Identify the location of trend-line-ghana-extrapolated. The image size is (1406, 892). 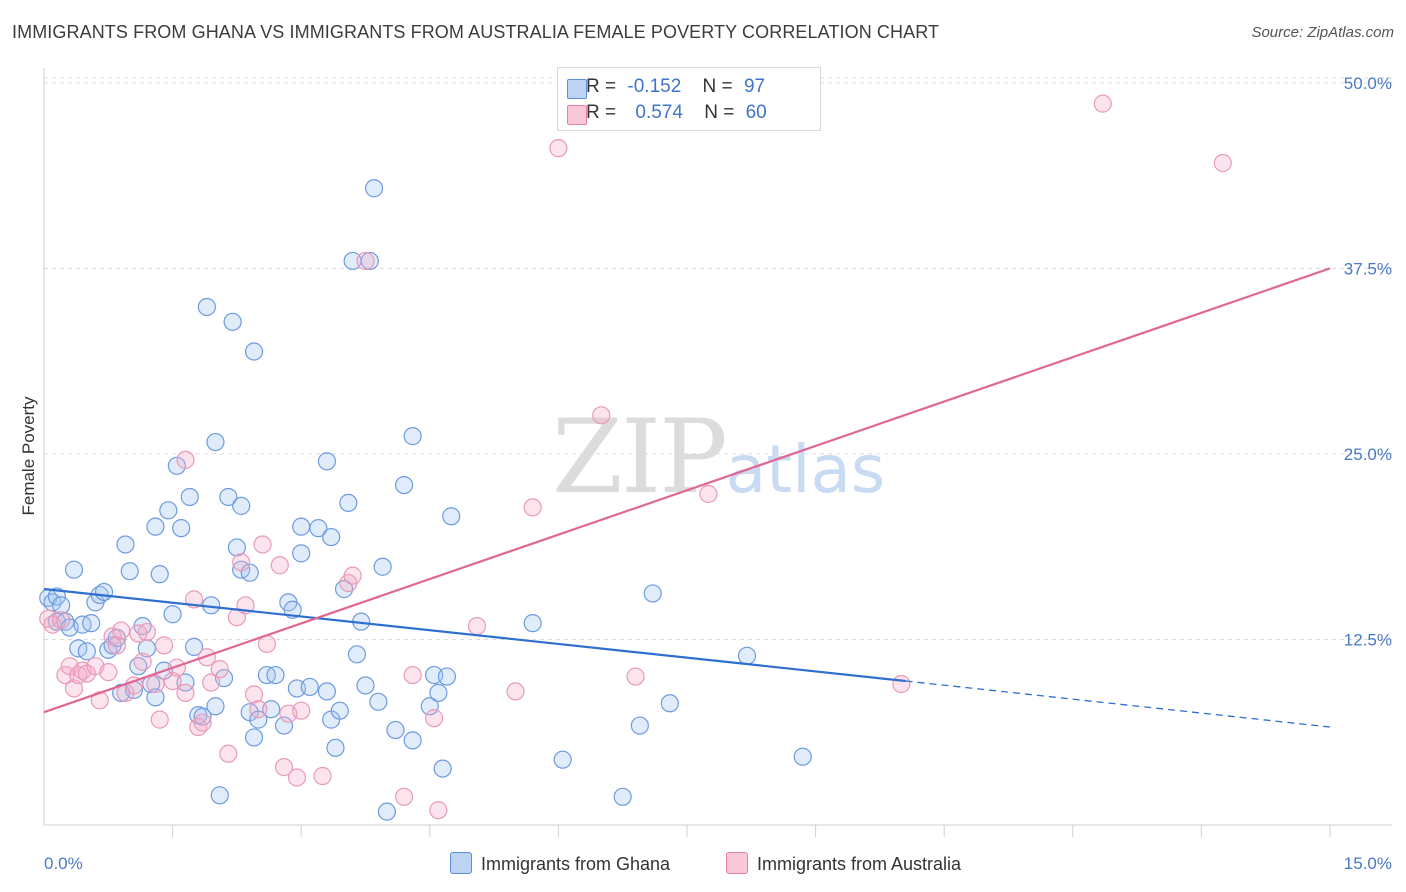
(1118, 704).